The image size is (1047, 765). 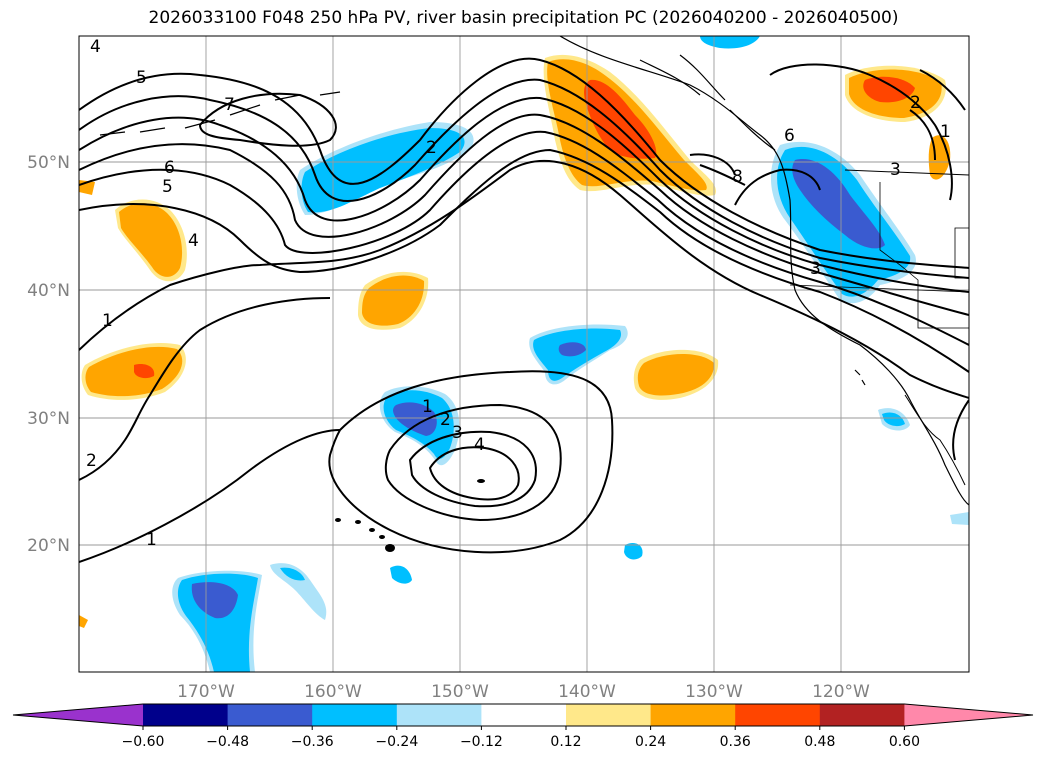 What do you see at coordinates (904, 742) in the screenshot?
I see `colorbar-tick-label: 0.60` at bounding box center [904, 742].